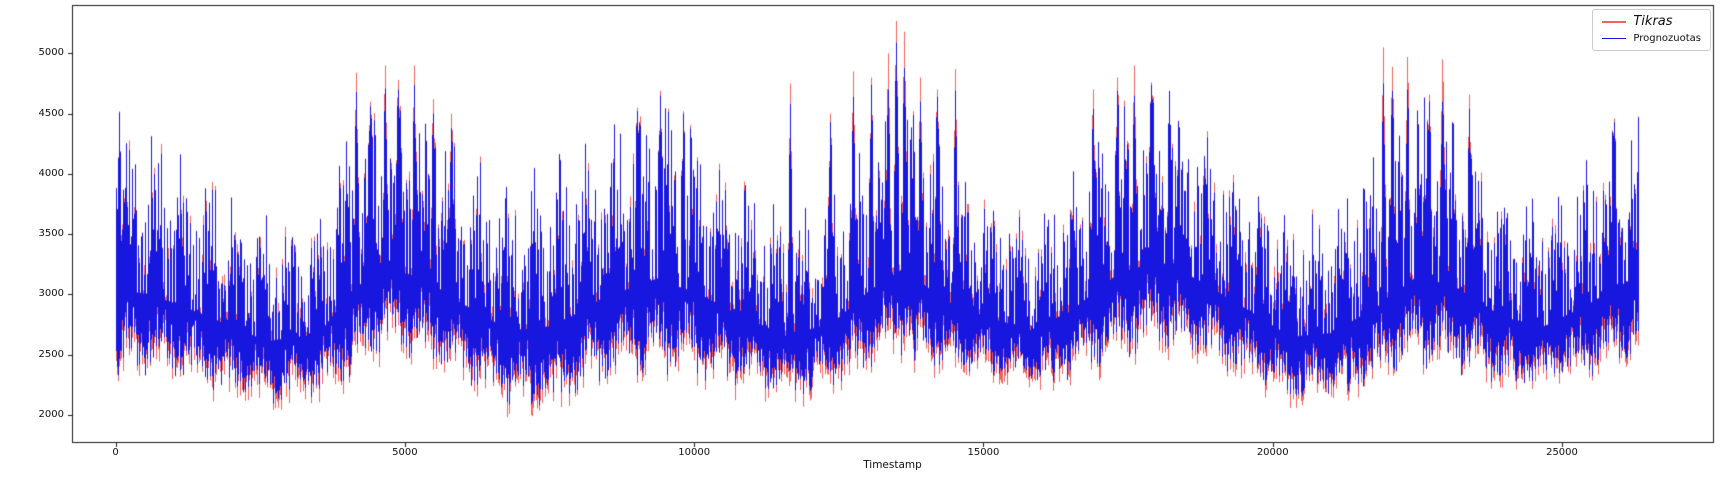 Image resolution: width=1720 pixels, height=480 pixels. I want to click on legend: Tikras Prognozuotas, so click(1651, 30).